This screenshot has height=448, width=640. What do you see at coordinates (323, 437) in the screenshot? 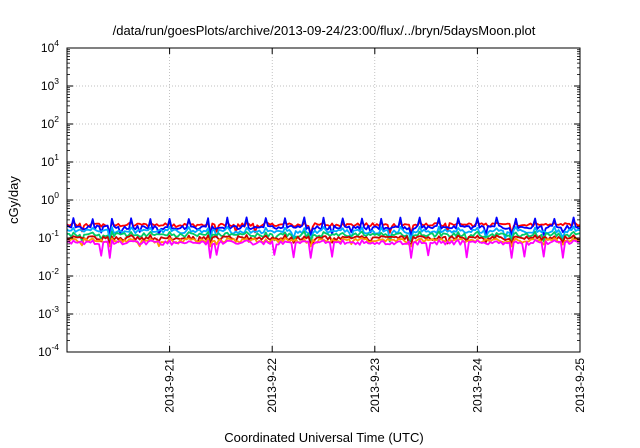
I see `x-axis-label: Coordinated Universal Time (UTC)` at bounding box center [323, 437].